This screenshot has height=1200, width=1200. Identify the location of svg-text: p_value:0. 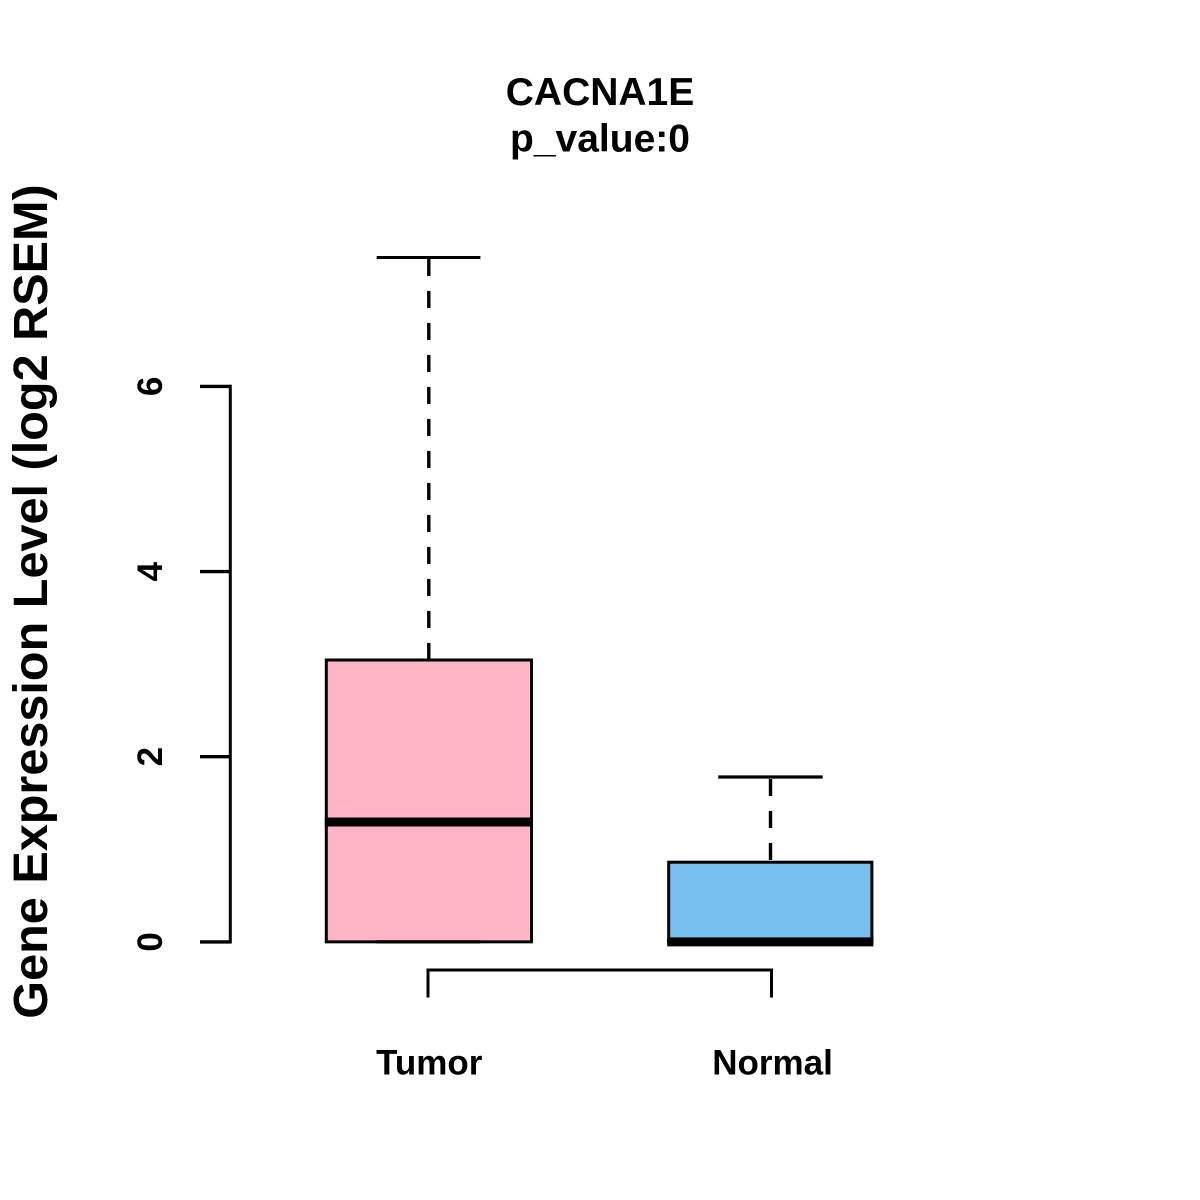
(600, 139).